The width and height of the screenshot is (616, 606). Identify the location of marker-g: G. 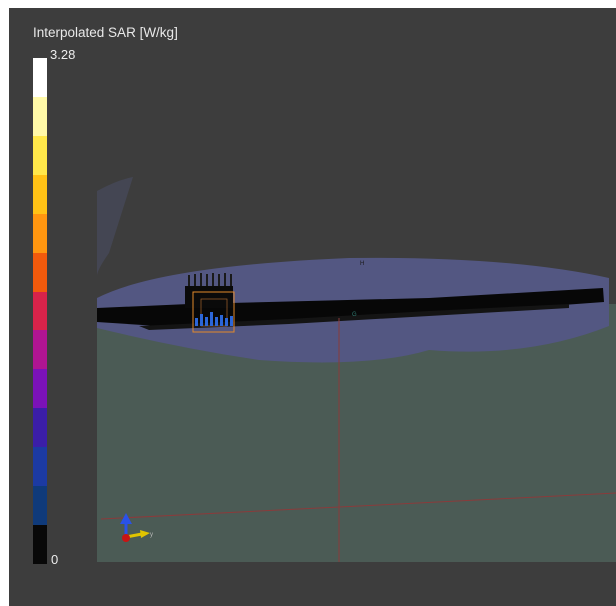
(354, 315).